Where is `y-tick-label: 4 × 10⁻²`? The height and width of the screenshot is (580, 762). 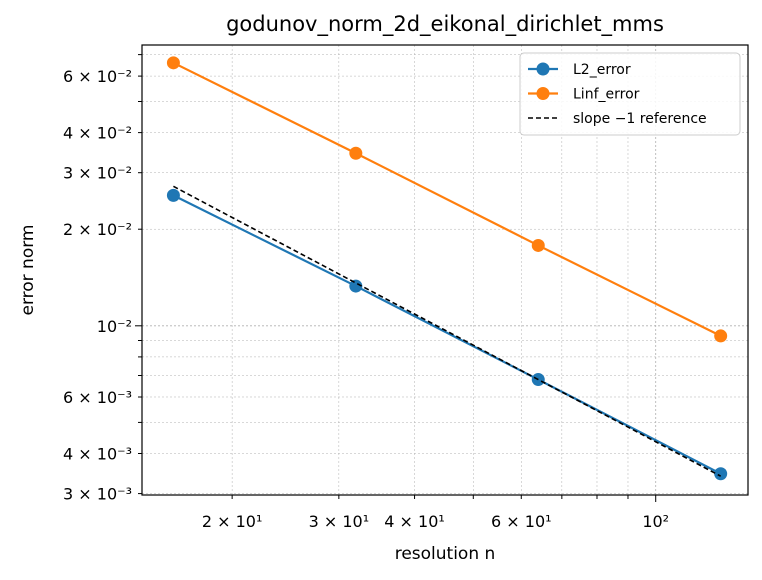
y-tick-label: 4 × 10⁻² is located at coordinates (97, 133).